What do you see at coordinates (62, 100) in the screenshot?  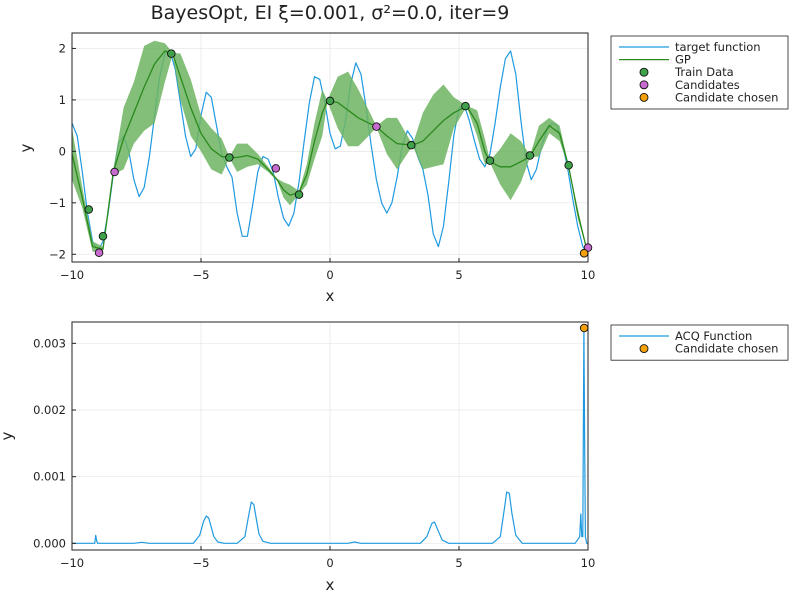 I see `y-tick-label: 1` at bounding box center [62, 100].